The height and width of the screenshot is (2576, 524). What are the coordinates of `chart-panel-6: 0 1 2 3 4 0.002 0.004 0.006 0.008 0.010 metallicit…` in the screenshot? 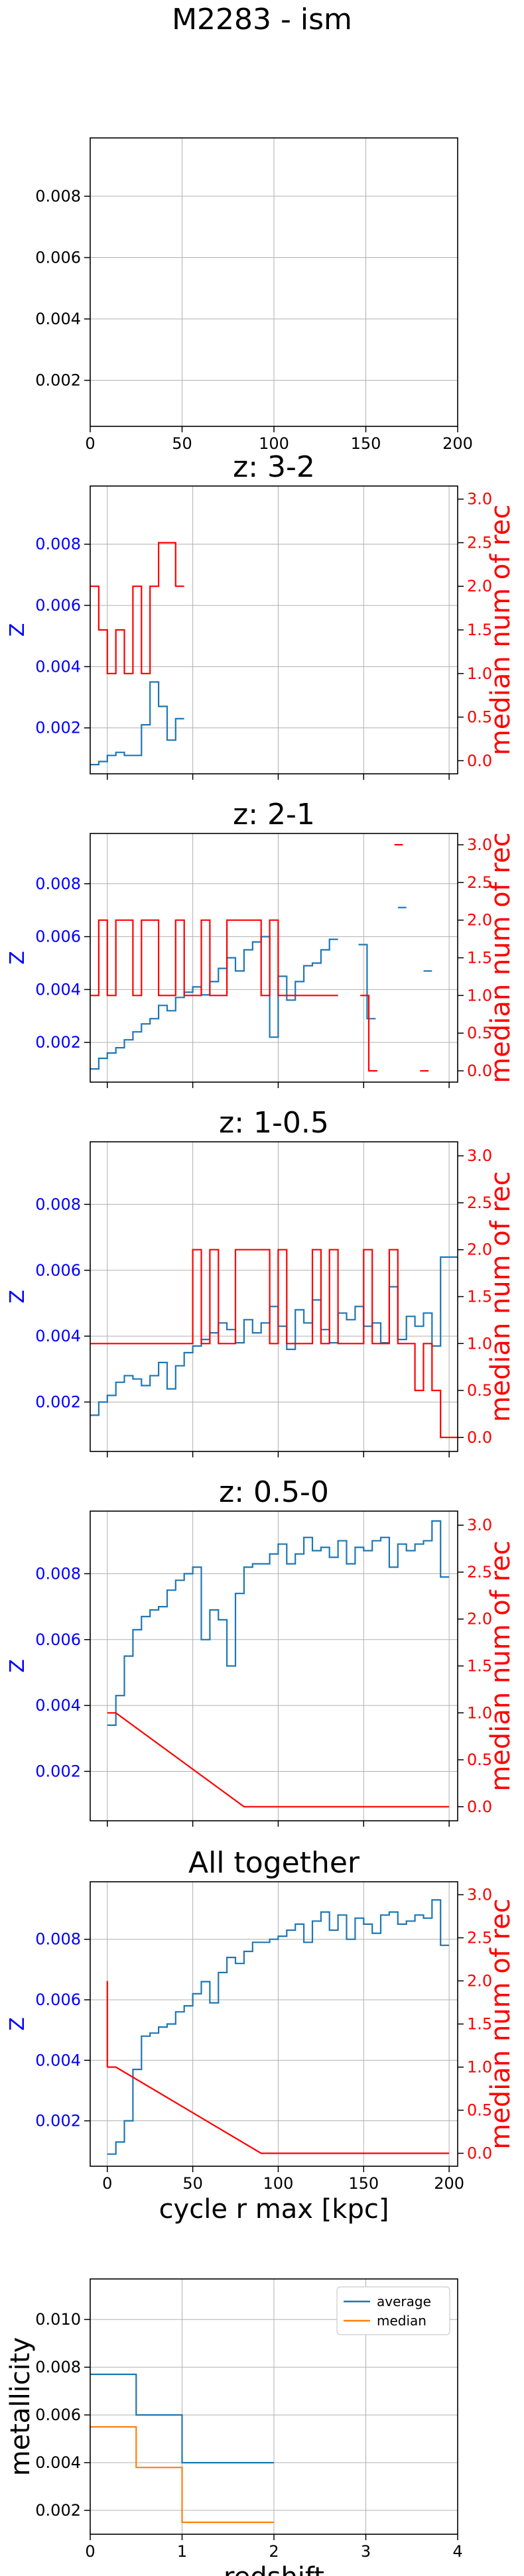 It's located at (234, 2427).